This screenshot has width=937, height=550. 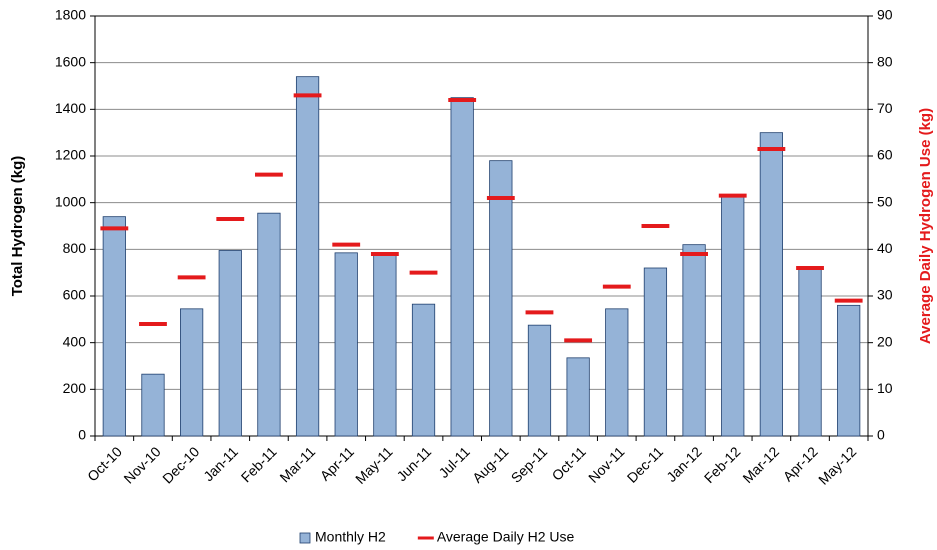 What do you see at coordinates (141, 464) in the screenshot?
I see `x-tick-label: Nov-10` at bounding box center [141, 464].